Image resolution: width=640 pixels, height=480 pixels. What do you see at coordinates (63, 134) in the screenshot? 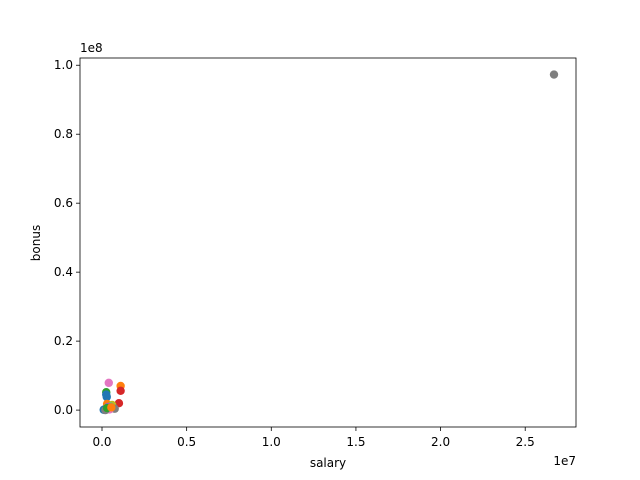
I see `y-tick-label: 0.8` at bounding box center [63, 134].